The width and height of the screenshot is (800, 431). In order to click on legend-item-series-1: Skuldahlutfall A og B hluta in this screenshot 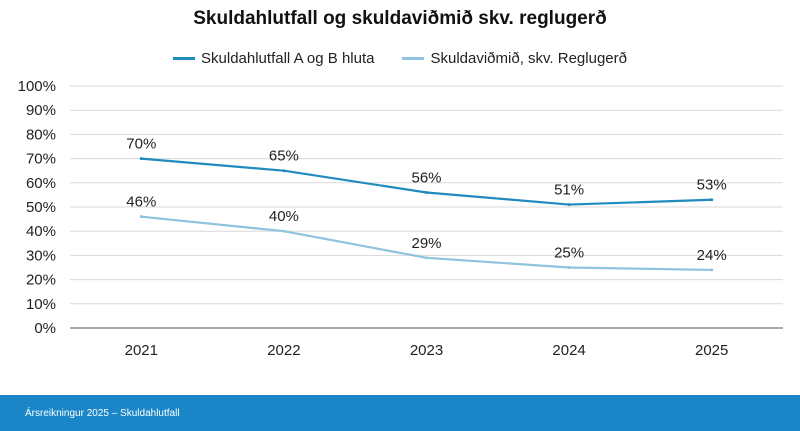, I will do `click(273, 58)`.